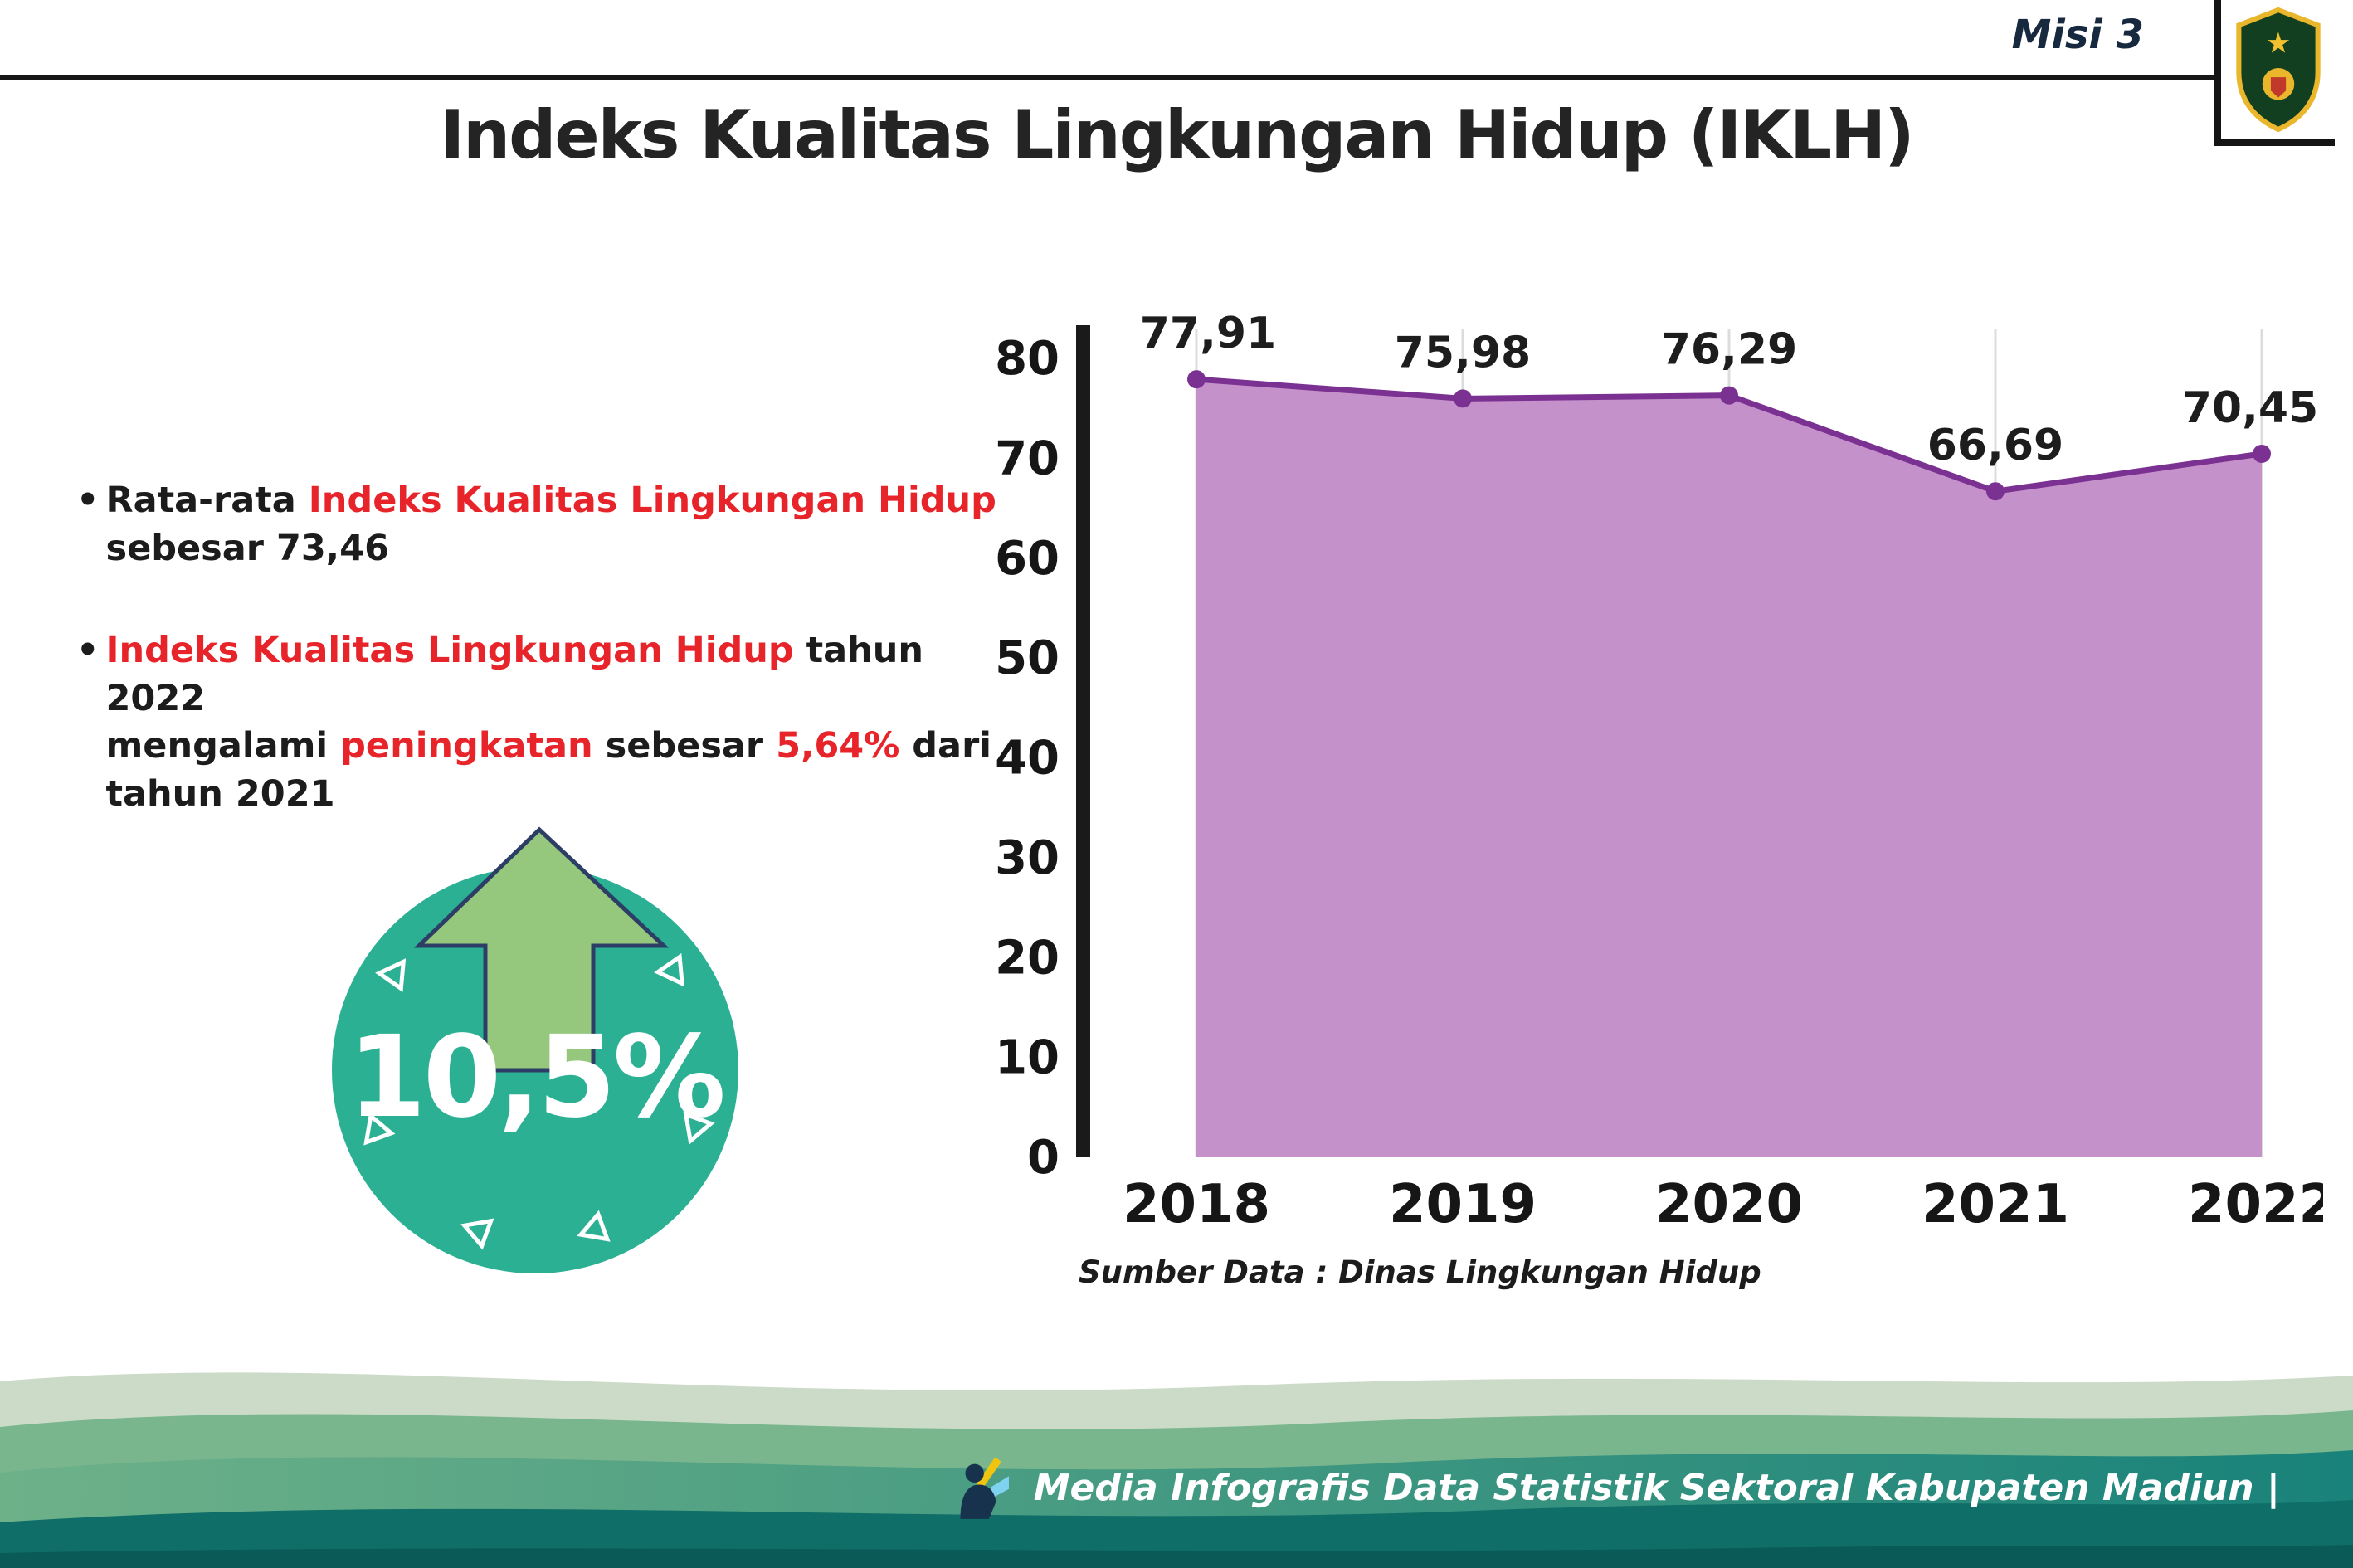 The image size is (2353, 1568). I want to click on page-title: Indeks Kualitas Lingkungan Hidup (IKLH), so click(1177, 134).